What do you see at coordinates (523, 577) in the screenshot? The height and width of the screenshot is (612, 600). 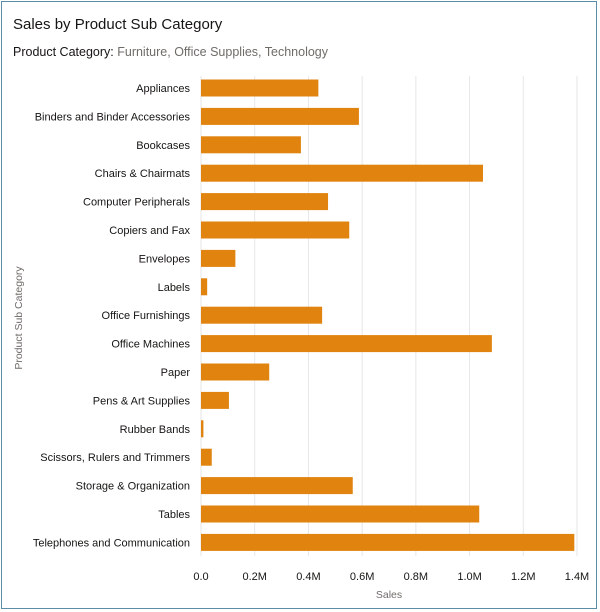 I see `x-tick-label: 1.2M` at bounding box center [523, 577].